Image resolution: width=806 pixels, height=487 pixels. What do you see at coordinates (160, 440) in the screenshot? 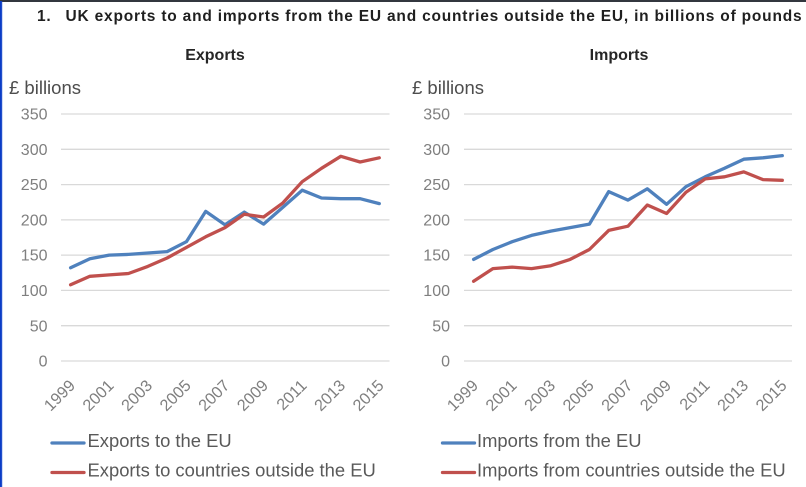
I see `svg-text: Exports to the EU` at bounding box center [160, 440].